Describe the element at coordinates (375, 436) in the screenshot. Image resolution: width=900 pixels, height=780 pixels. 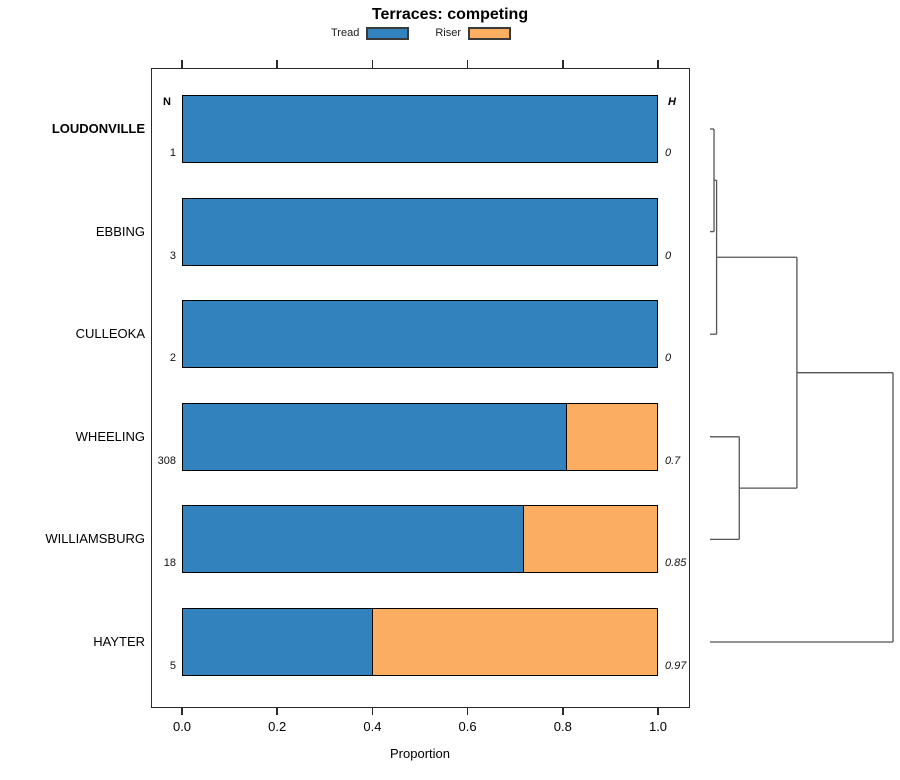
I see `bar-segment-tread-wheeling` at that location.